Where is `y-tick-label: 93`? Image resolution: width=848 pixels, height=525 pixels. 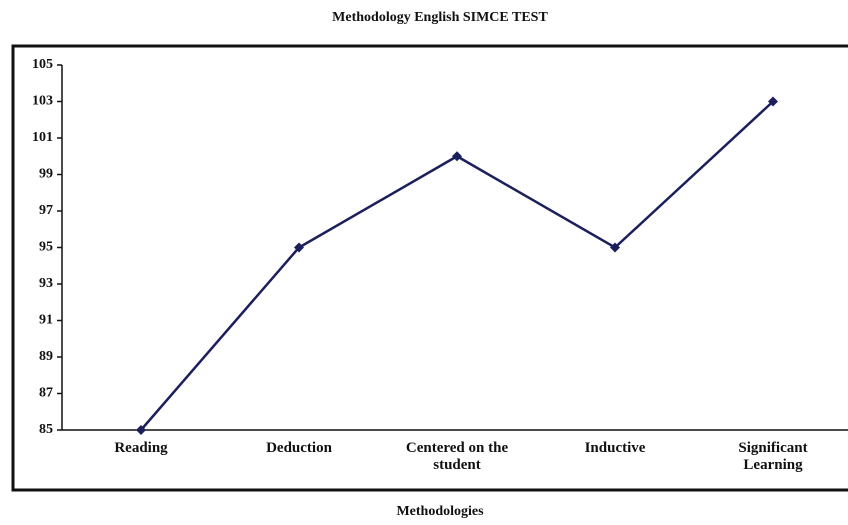
y-tick-label: 93 is located at coordinates (46, 283).